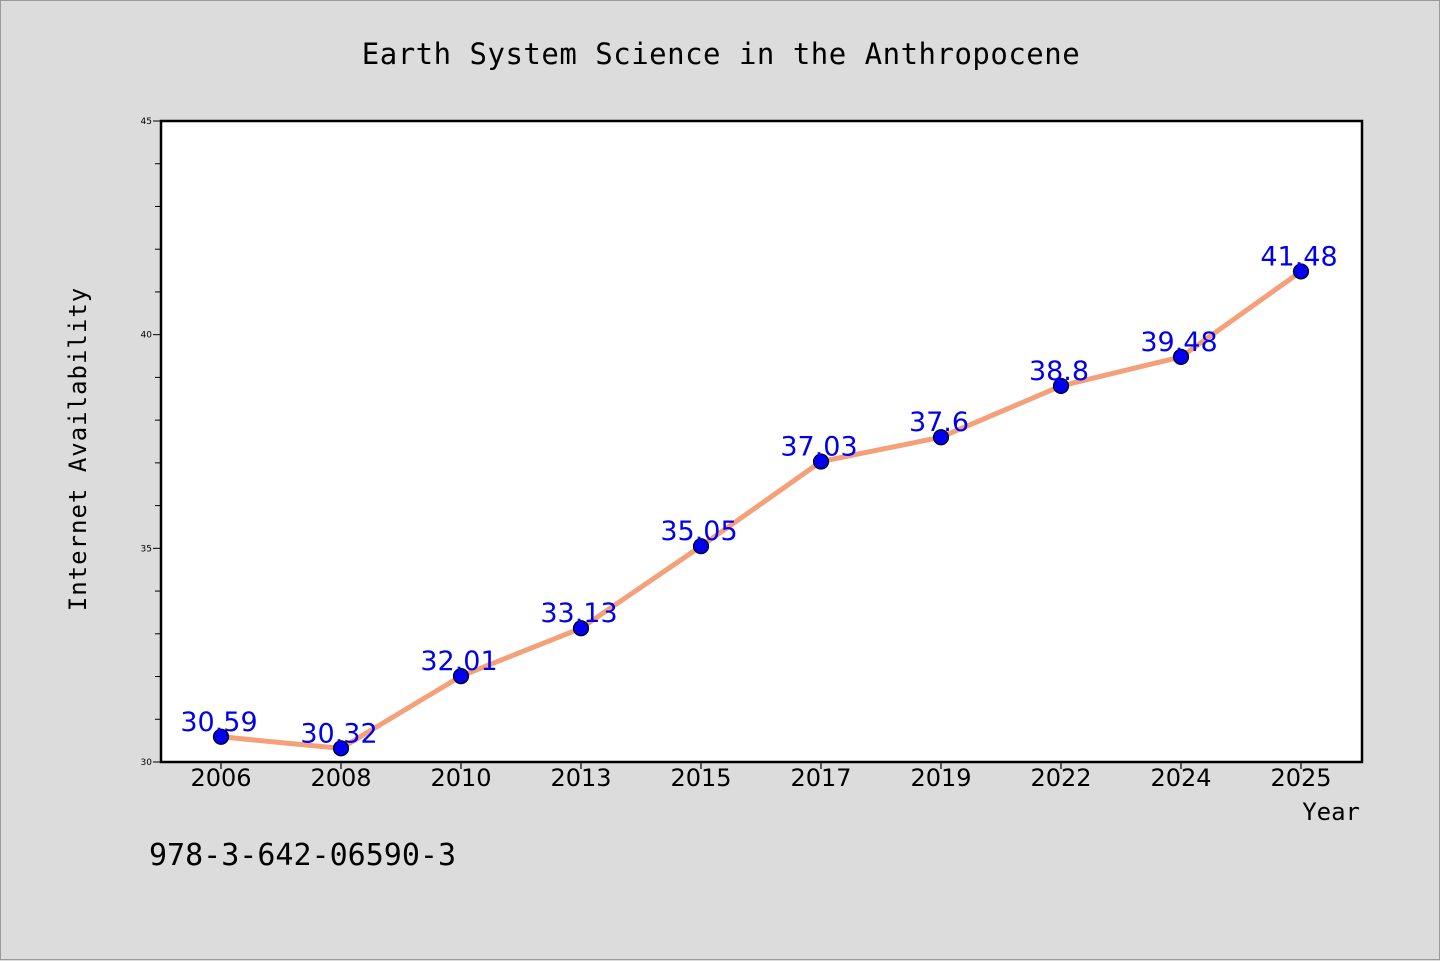 The height and width of the screenshot is (961, 1440). What do you see at coordinates (580, 778) in the screenshot?
I see `x-tick-label: 2013` at bounding box center [580, 778].